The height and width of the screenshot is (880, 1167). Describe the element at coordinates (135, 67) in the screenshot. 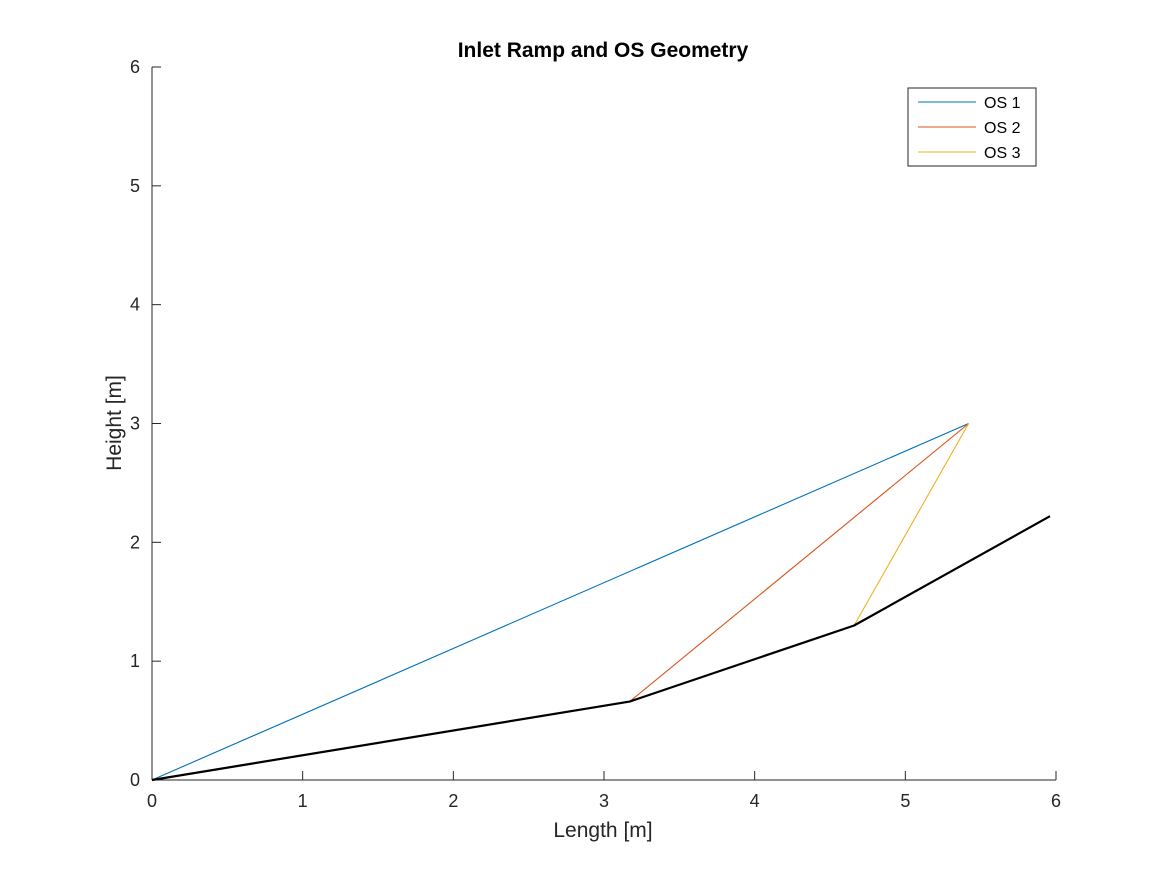

I see `y-tick-label: 6` at that location.